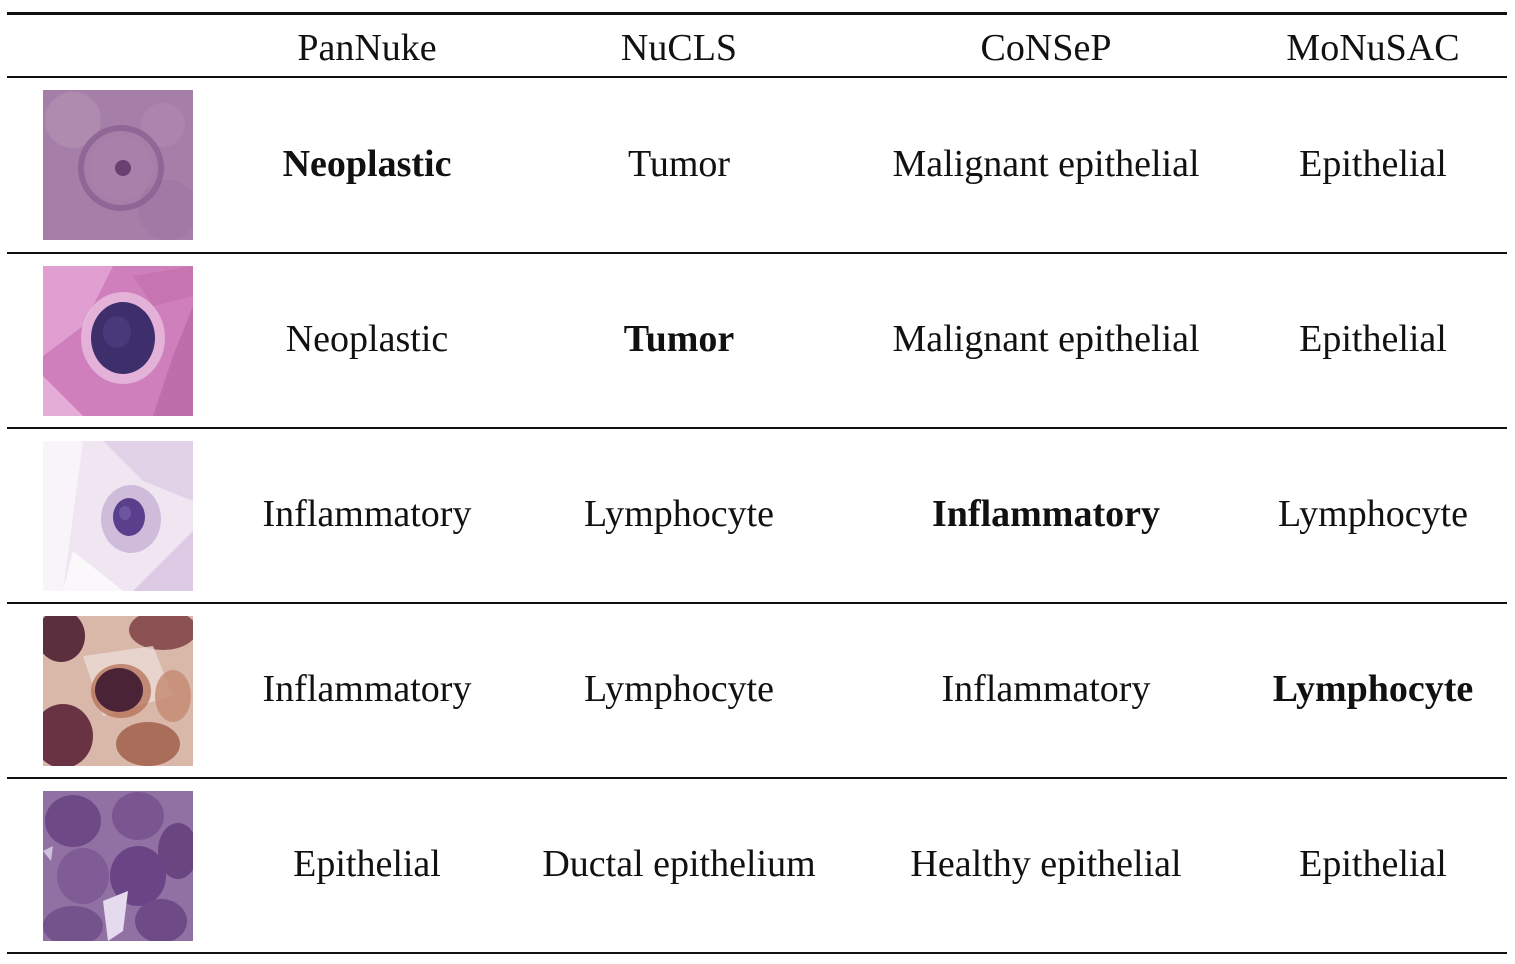  Describe the element at coordinates (1373, 339) in the screenshot. I see `cell-r2-monusac: Epithelial` at that location.